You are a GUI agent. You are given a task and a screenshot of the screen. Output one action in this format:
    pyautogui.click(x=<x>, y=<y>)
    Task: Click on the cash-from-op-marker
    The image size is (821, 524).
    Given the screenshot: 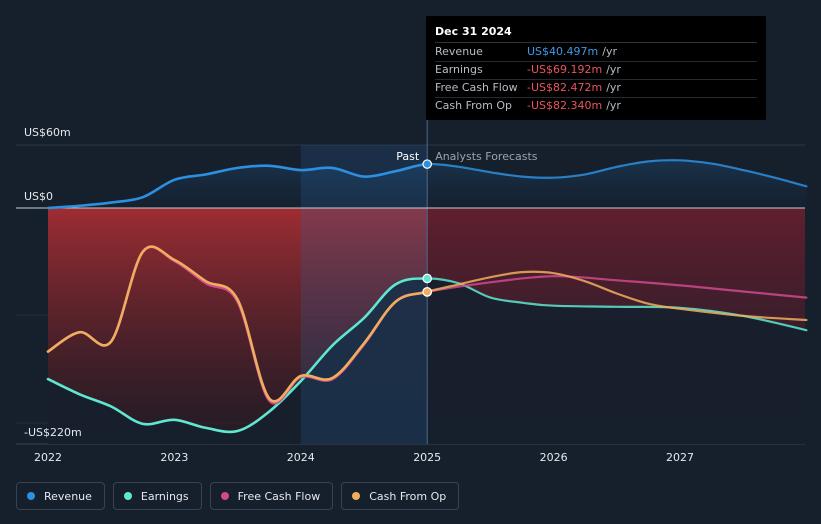 What is the action you would take?
    pyautogui.click(x=427, y=291)
    